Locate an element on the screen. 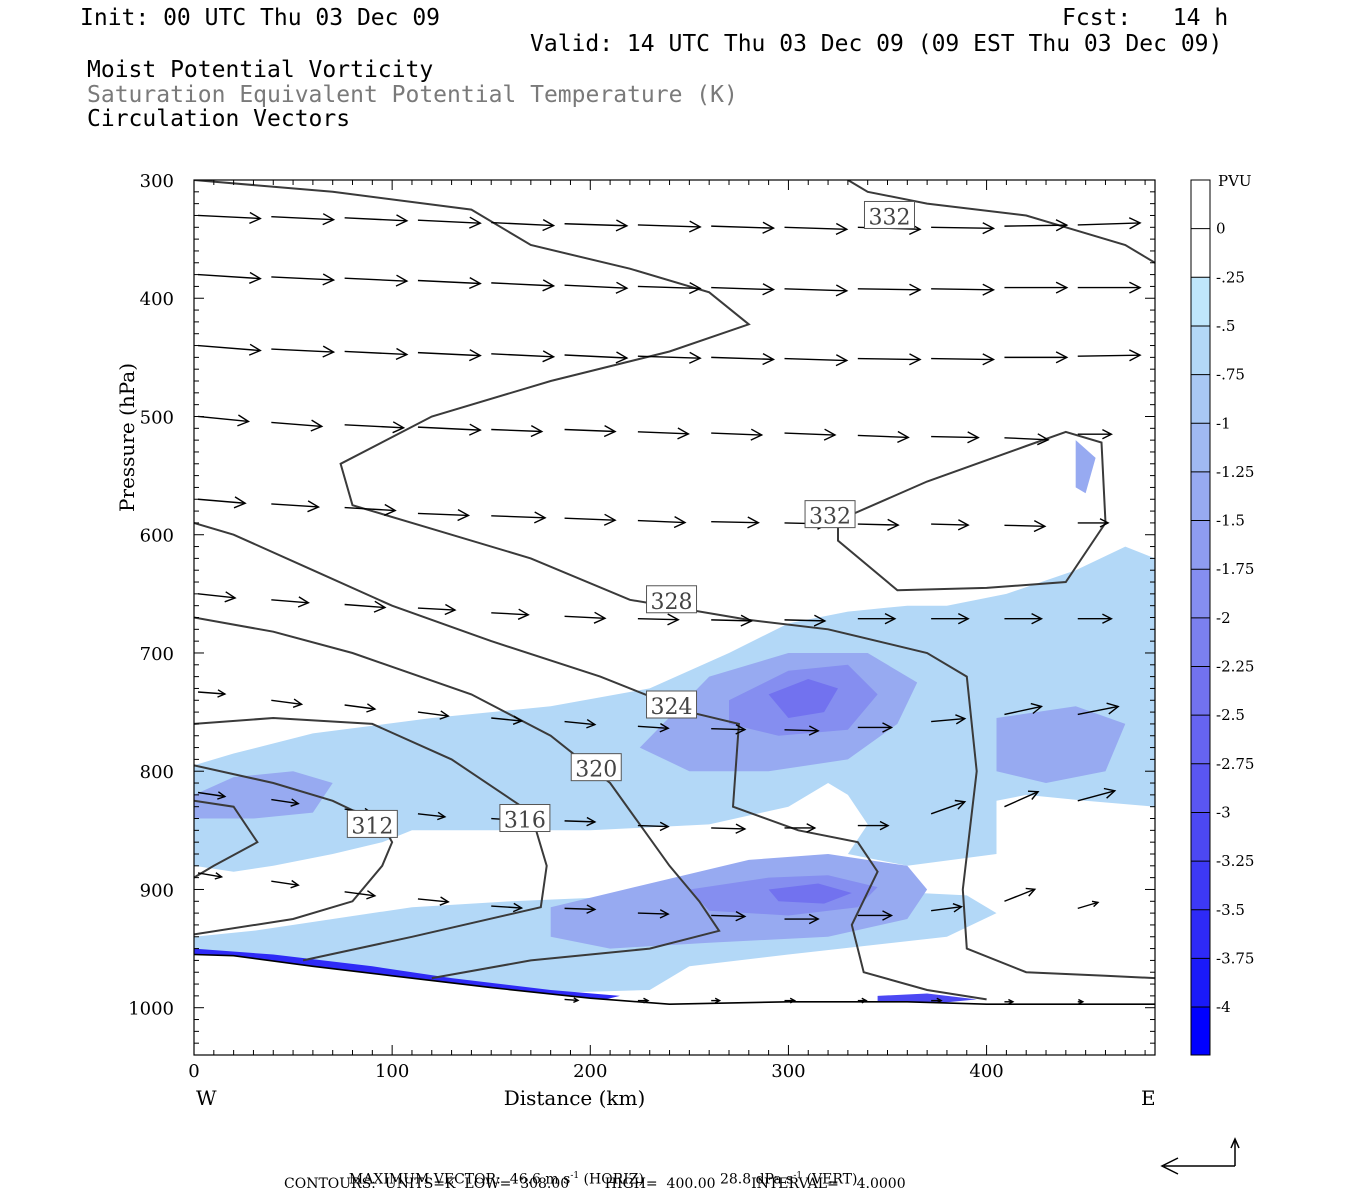 The width and height of the screenshot is (1350, 1200). colorbar-level-label: -1 is located at coordinates (1223, 423).